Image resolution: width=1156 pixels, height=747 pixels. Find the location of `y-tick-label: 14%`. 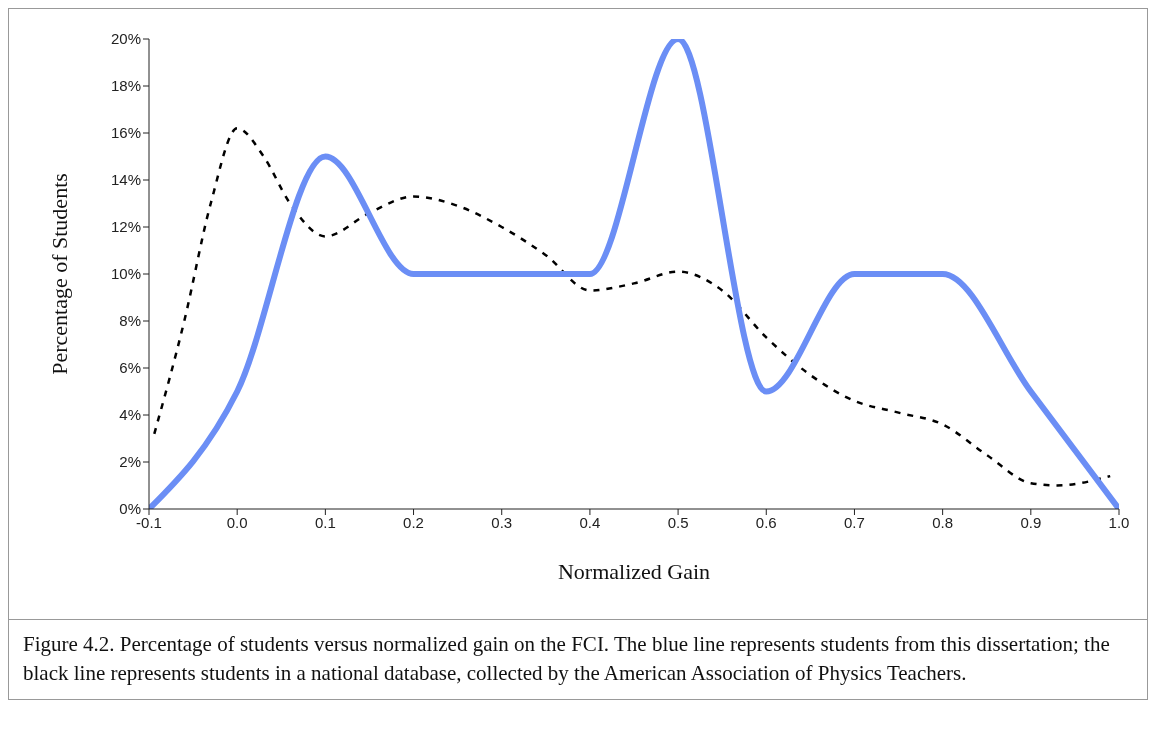

y-tick-label: 14% is located at coordinates (125, 180).